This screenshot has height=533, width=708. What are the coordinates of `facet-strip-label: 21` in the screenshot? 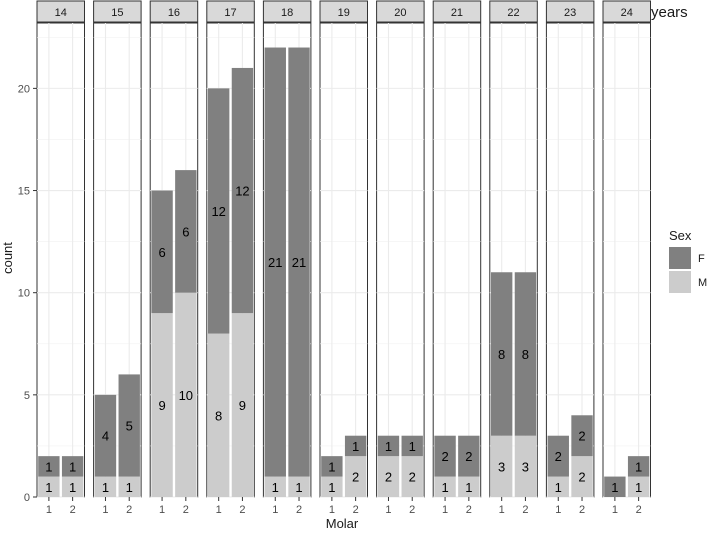 It's located at (457, 13).